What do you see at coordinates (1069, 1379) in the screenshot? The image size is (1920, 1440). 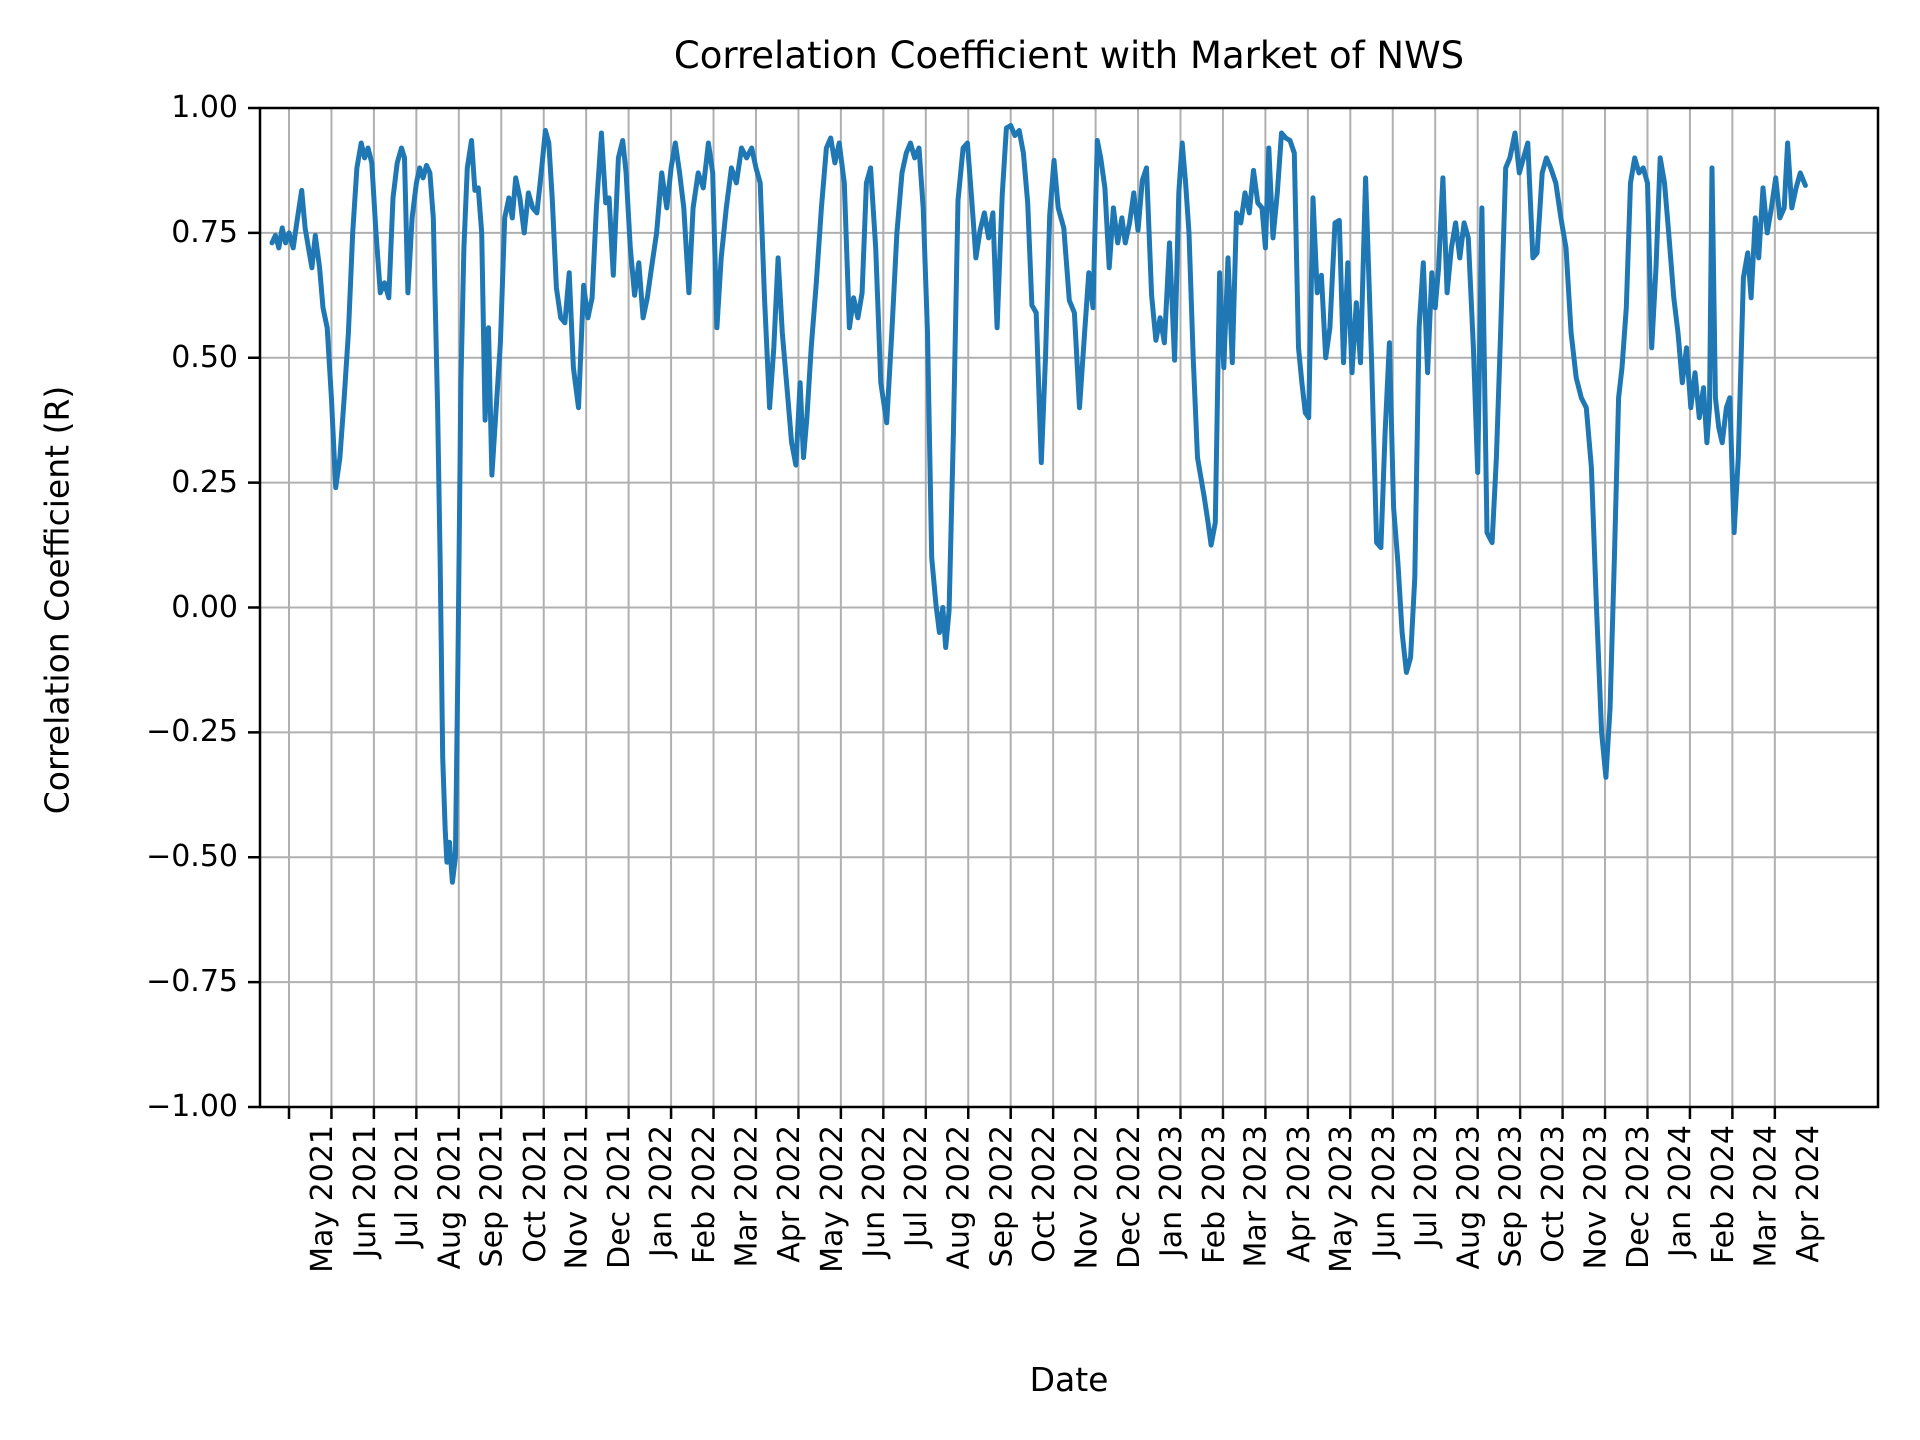 I see `x-axis-label: Date` at bounding box center [1069, 1379].